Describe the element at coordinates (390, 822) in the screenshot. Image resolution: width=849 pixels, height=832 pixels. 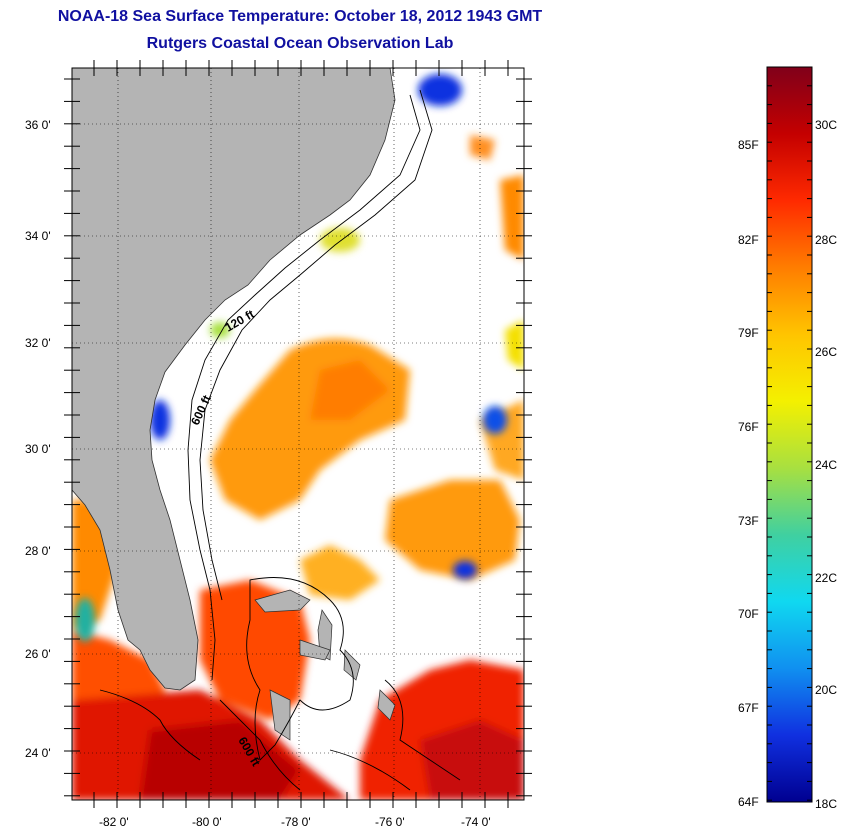
I see `lon-tick-label: -76 0'` at that location.